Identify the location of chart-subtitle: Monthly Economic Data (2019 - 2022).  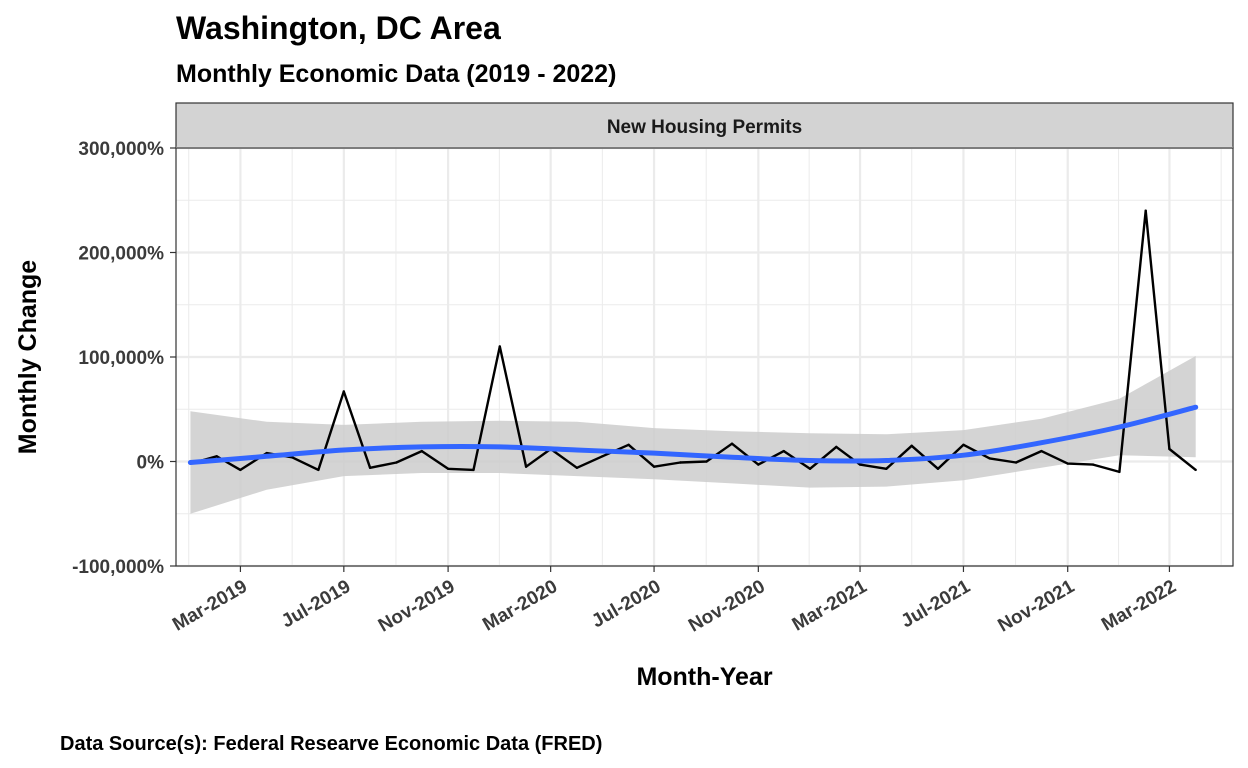
(396, 74).